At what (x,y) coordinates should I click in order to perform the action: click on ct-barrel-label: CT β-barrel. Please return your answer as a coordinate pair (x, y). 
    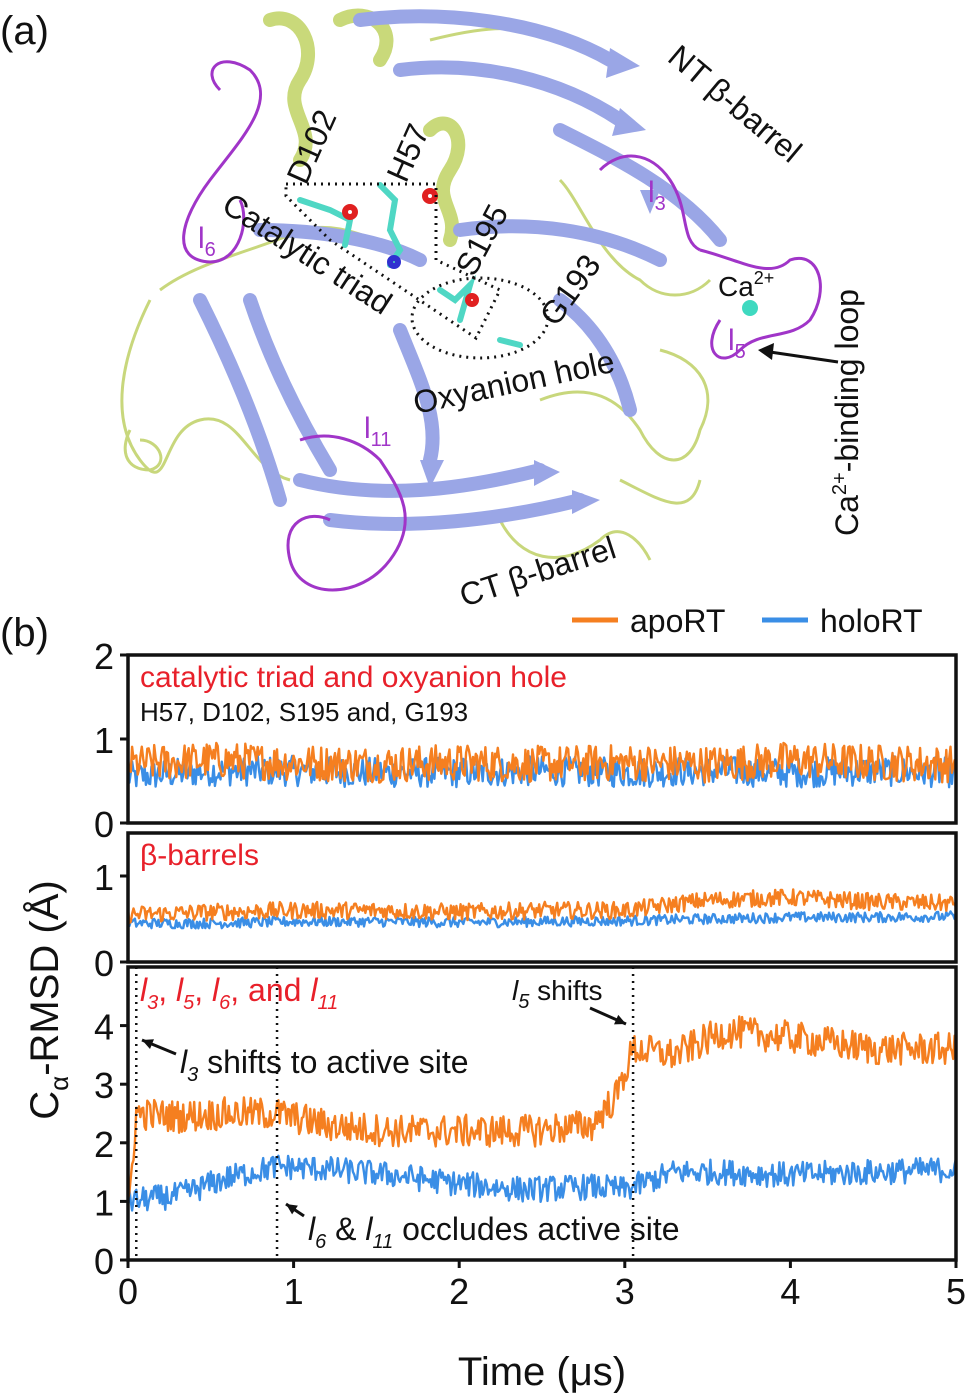
    Looking at the image, I should click on (537, 571).